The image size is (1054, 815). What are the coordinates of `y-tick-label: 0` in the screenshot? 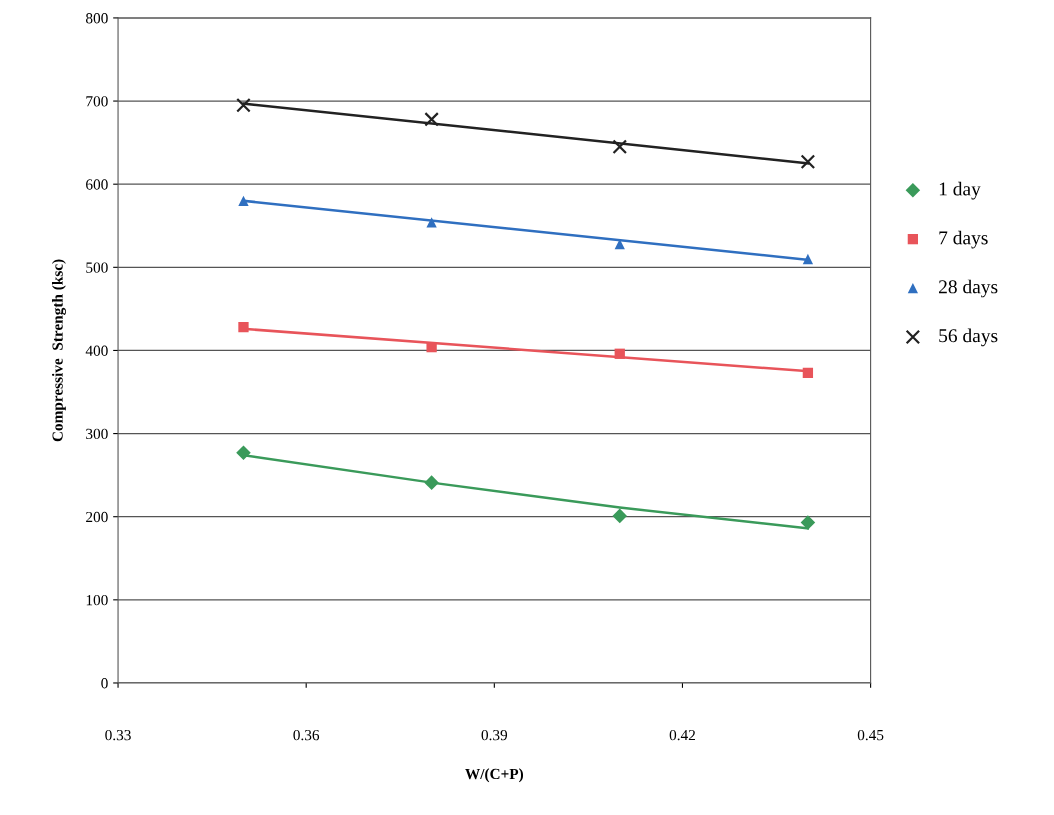 It's located at (104, 683).